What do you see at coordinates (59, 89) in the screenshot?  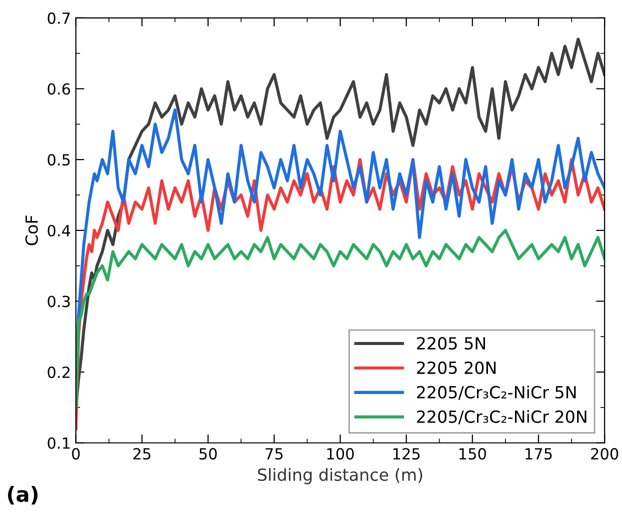 I see `y-tick-label: 0.6` at bounding box center [59, 89].